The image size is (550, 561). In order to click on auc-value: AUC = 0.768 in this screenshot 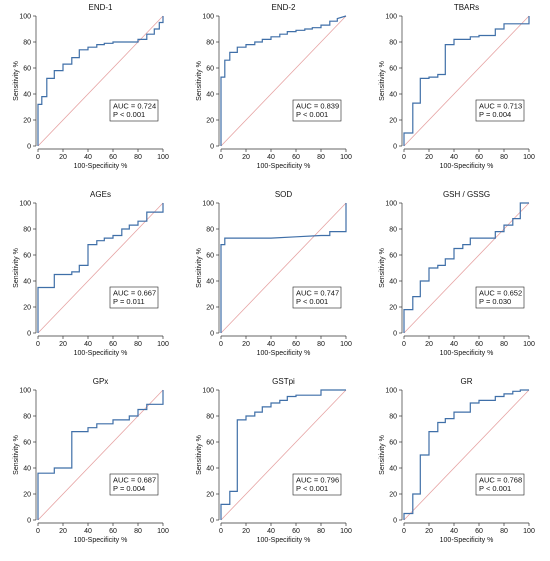, I will do `click(500, 480)`.